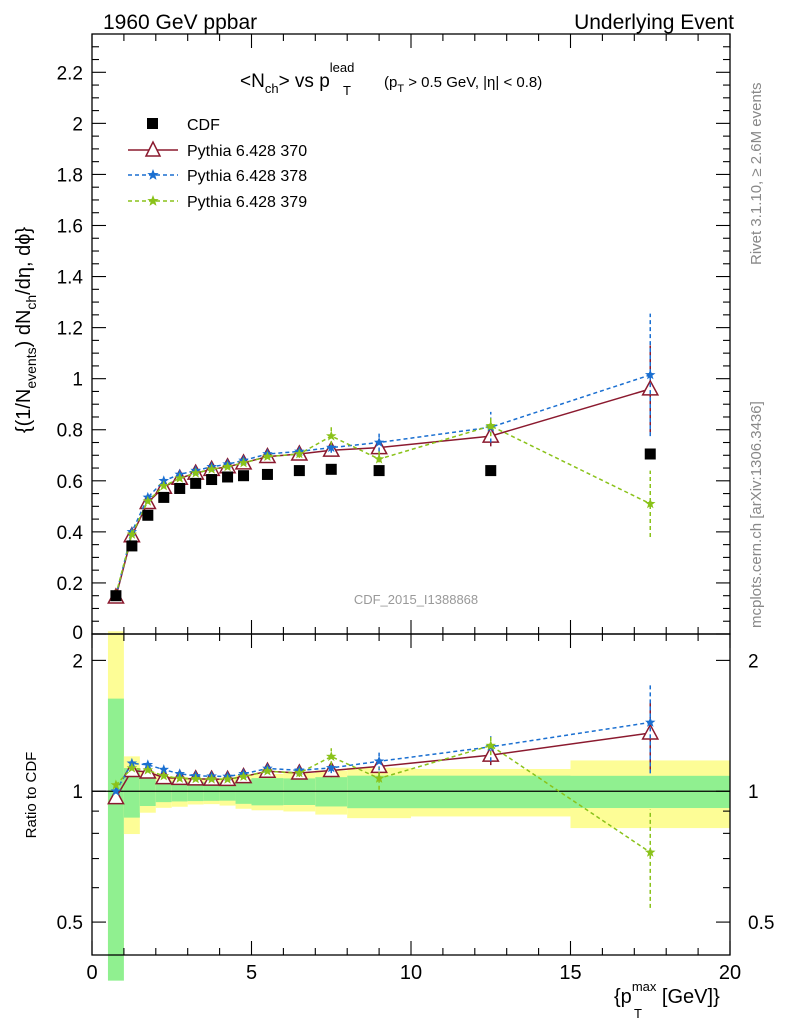  I want to click on y-tick-label-main: 0.4, so click(70, 533).